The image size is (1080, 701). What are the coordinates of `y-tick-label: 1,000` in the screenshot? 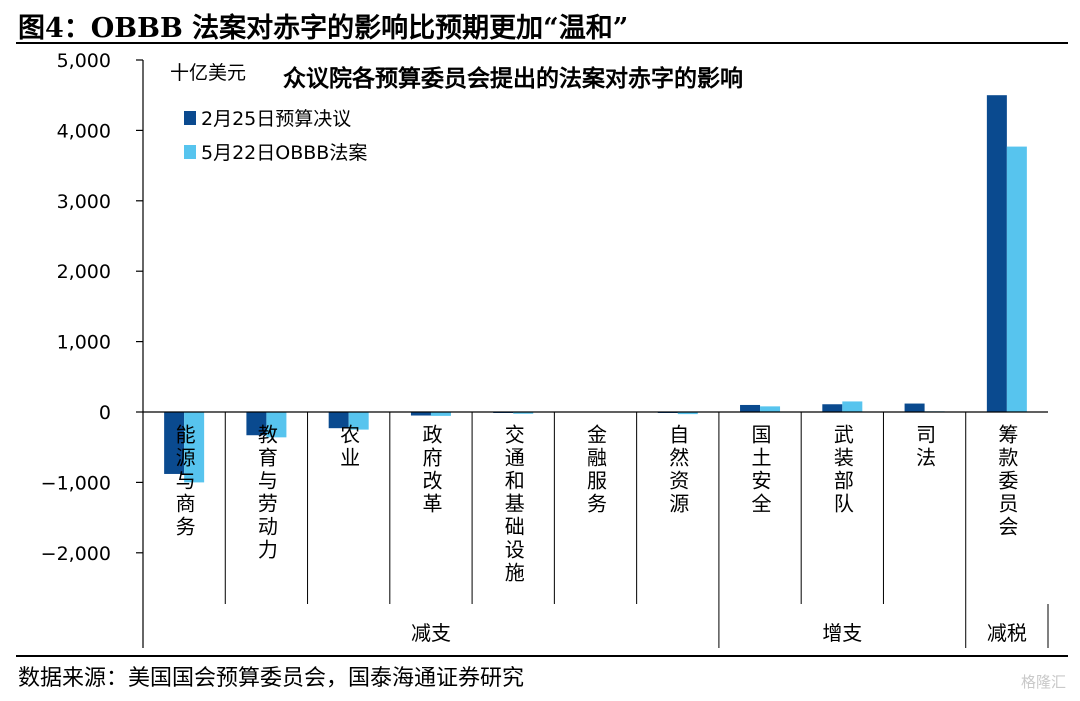 It's located at (84, 343).